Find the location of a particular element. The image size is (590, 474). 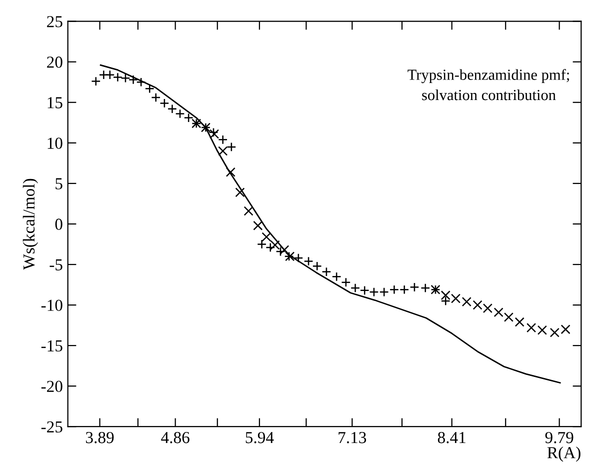

y-axis-title: Ws(kcal/mol) is located at coordinates (30, 224).